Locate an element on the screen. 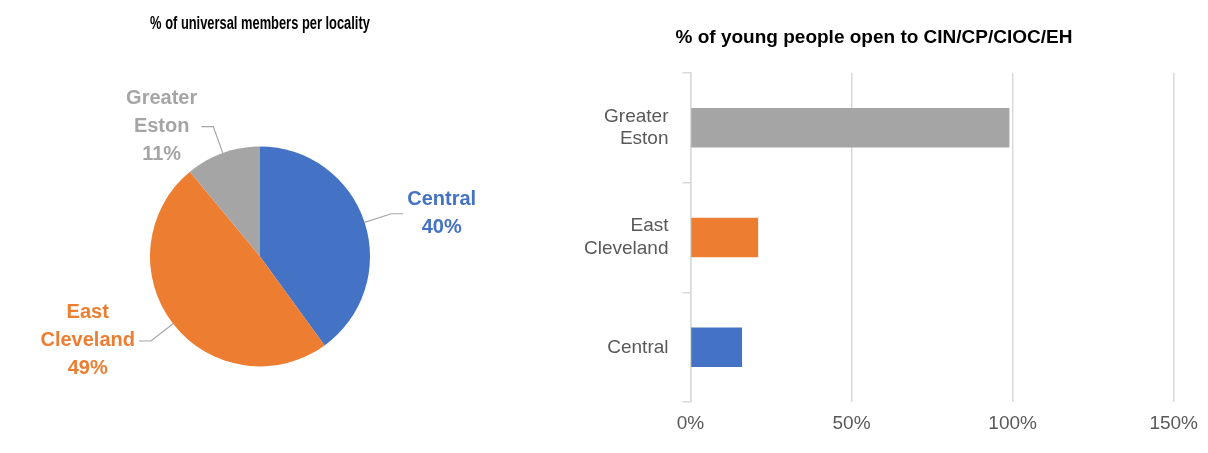 This screenshot has height=453, width=1208. chart-title: % of universal members per locality is located at coordinates (260, 22).